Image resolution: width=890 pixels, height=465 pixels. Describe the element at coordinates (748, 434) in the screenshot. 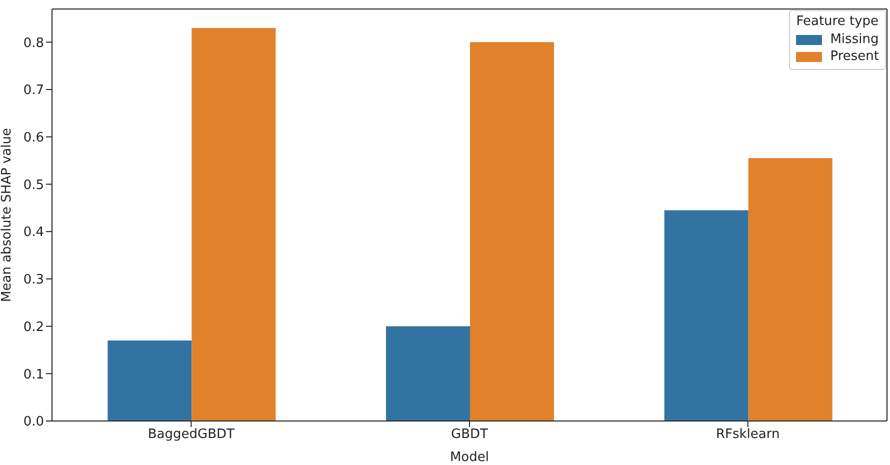

I see `x-tick-label: RFsklearn` at that location.